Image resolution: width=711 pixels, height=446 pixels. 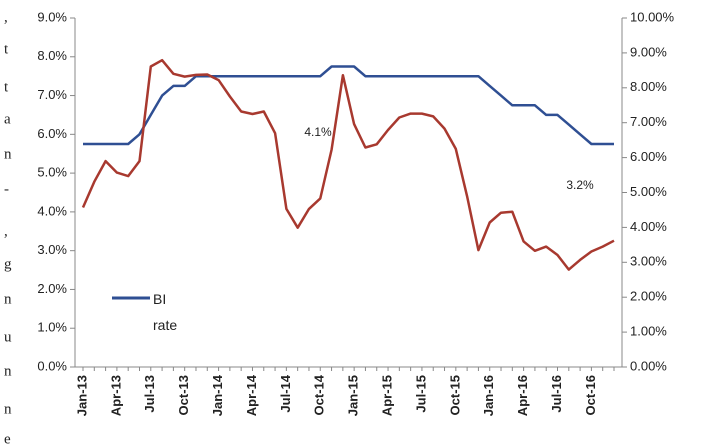 I want to click on y-tick-label: 1.0%, so click(x=52, y=327).